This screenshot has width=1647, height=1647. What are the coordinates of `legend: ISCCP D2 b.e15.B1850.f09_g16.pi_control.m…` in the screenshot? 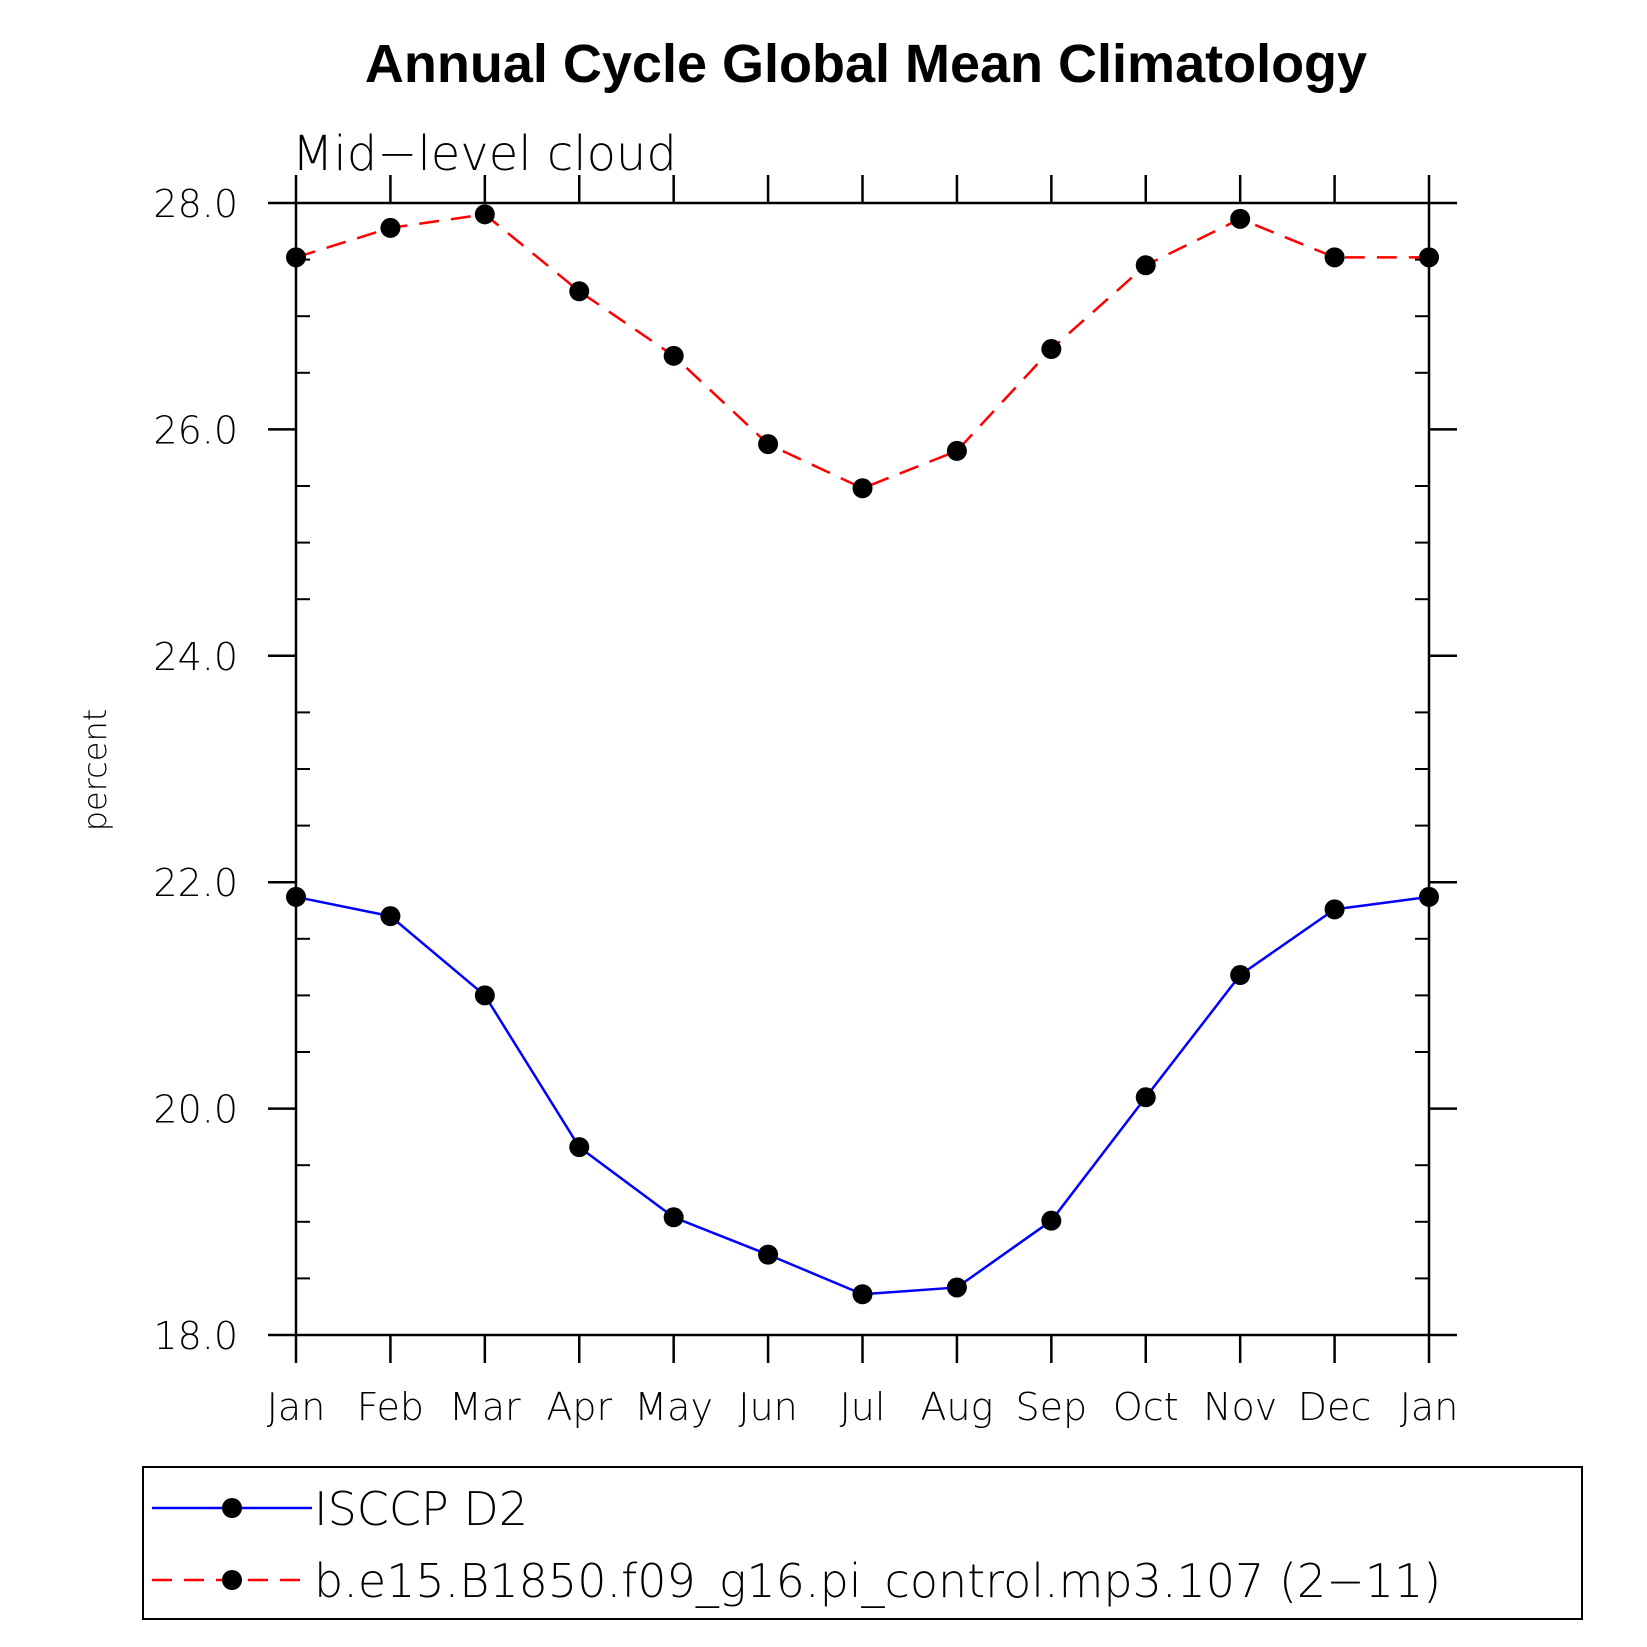 It's located at (796, 1545).